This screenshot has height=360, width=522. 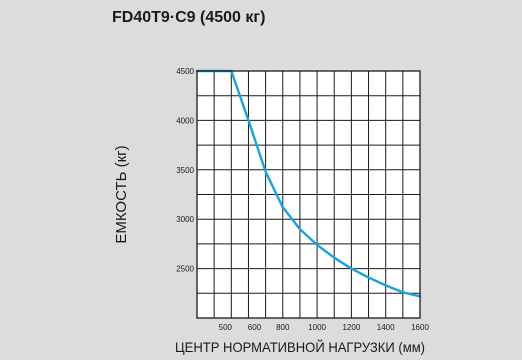 I want to click on y-tick-label: 2500, so click(x=185, y=269).